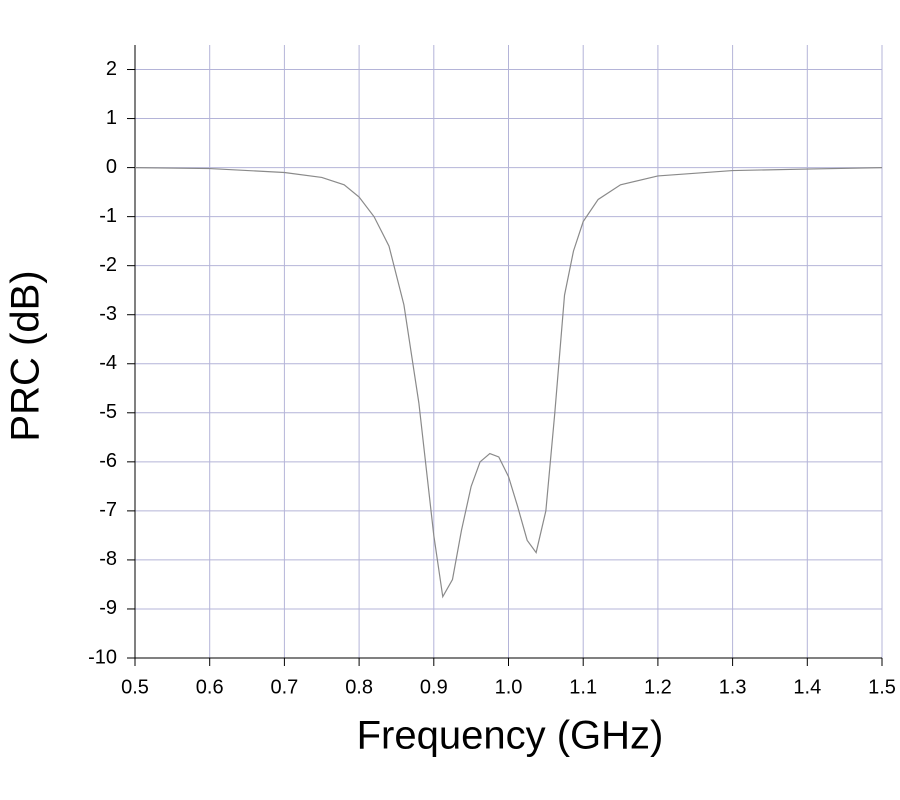 The height and width of the screenshot is (800, 900). Describe the element at coordinates (510, 736) in the screenshot. I see `x-axis-title: Frequency (GHz)` at that location.